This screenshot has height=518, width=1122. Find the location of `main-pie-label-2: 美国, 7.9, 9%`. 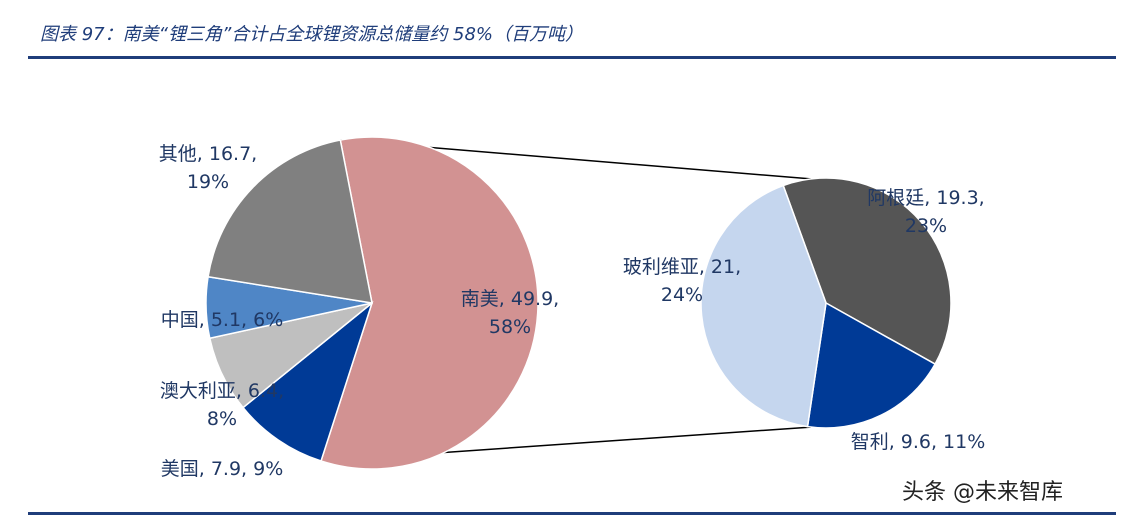

main-pie-label-2: 美国, 7.9, 9% is located at coordinates (222, 469).